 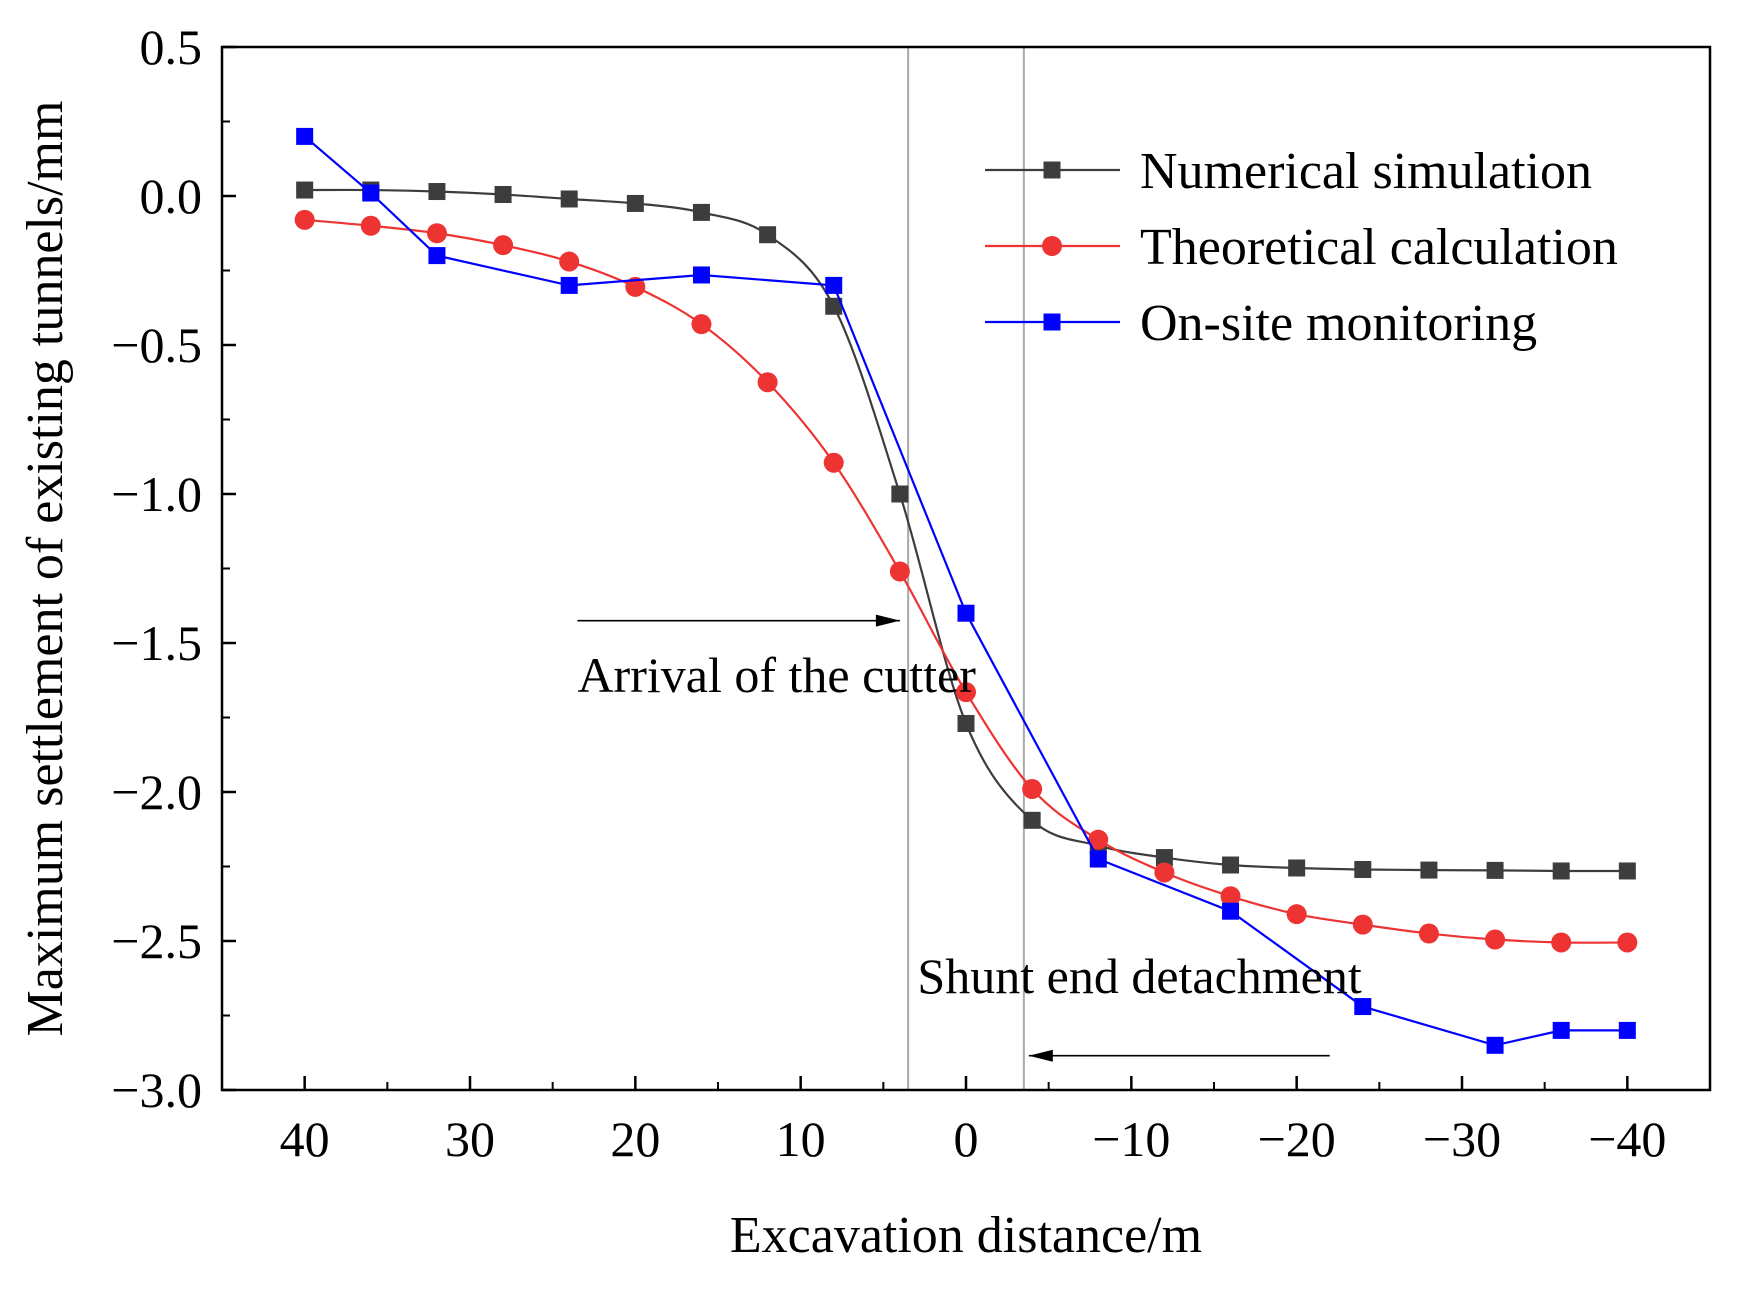 What do you see at coordinates (171, 196) in the screenshot?
I see `y-tick-label: 0.0` at bounding box center [171, 196].